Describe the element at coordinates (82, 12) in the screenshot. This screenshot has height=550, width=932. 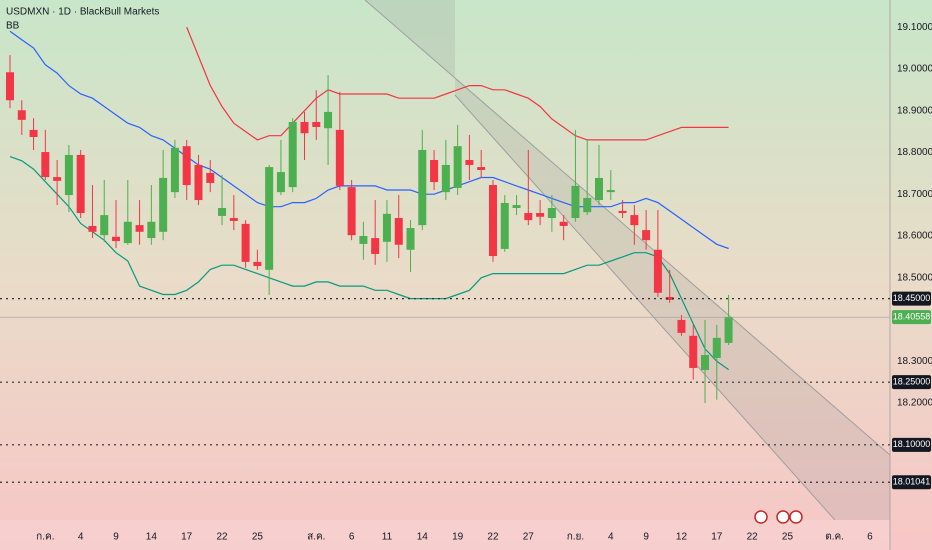
I see `chart-title: USDMXN · 1D · BlackBull Markets` at that location.